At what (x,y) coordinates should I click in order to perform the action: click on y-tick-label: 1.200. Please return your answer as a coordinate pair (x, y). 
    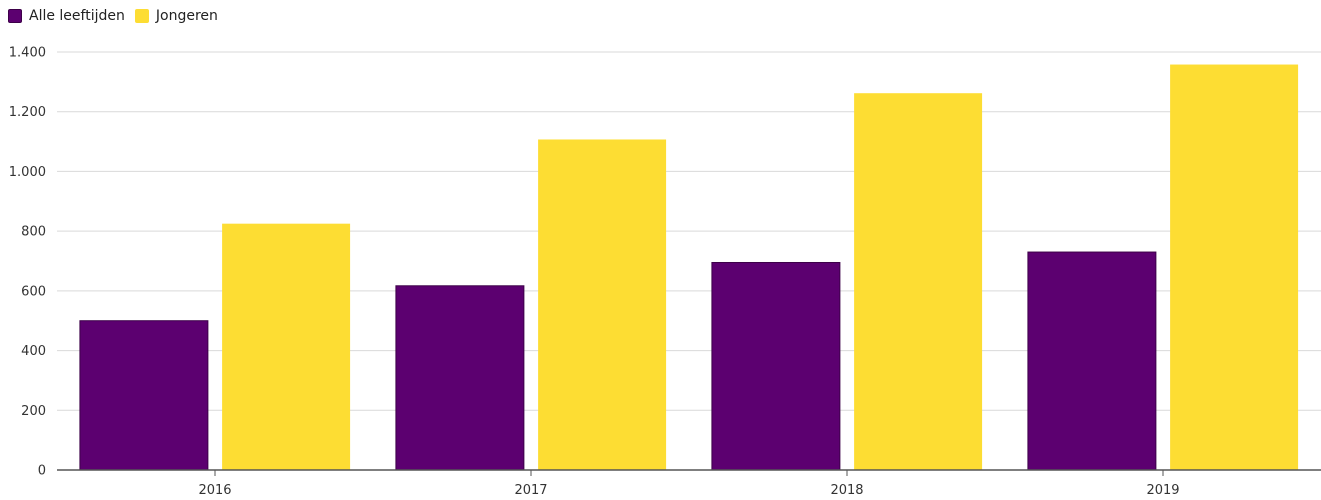
    Looking at the image, I should click on (27, 112).